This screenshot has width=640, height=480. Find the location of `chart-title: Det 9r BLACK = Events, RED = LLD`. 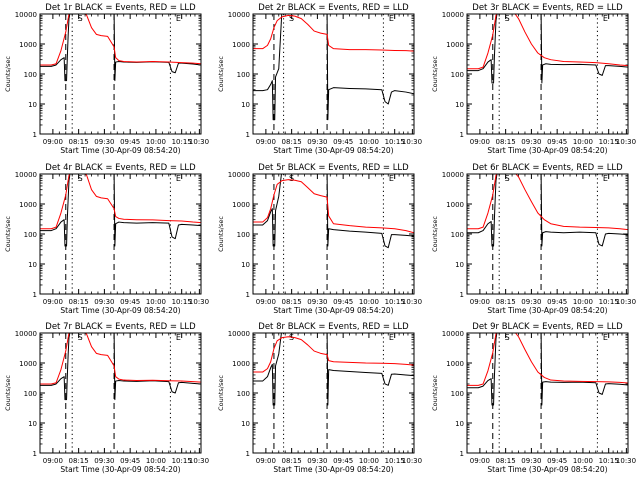

chart-title: Det 9r BLACK = Events, RED = LLD is located at coordinates (547, 327).